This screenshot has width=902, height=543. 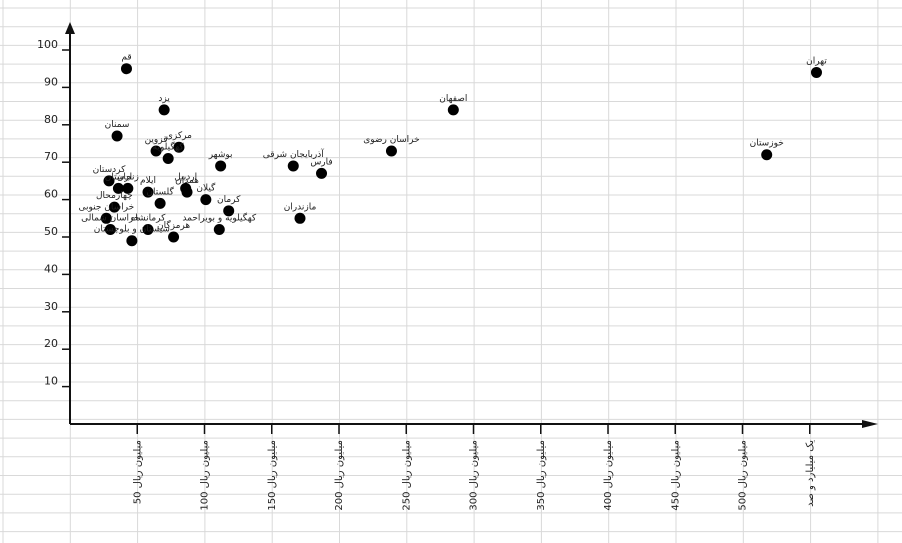 What do you see at coordinates (51, 231) in the screenshot?
I see `y-tick-label: 50` at bounding box center [51, 231].